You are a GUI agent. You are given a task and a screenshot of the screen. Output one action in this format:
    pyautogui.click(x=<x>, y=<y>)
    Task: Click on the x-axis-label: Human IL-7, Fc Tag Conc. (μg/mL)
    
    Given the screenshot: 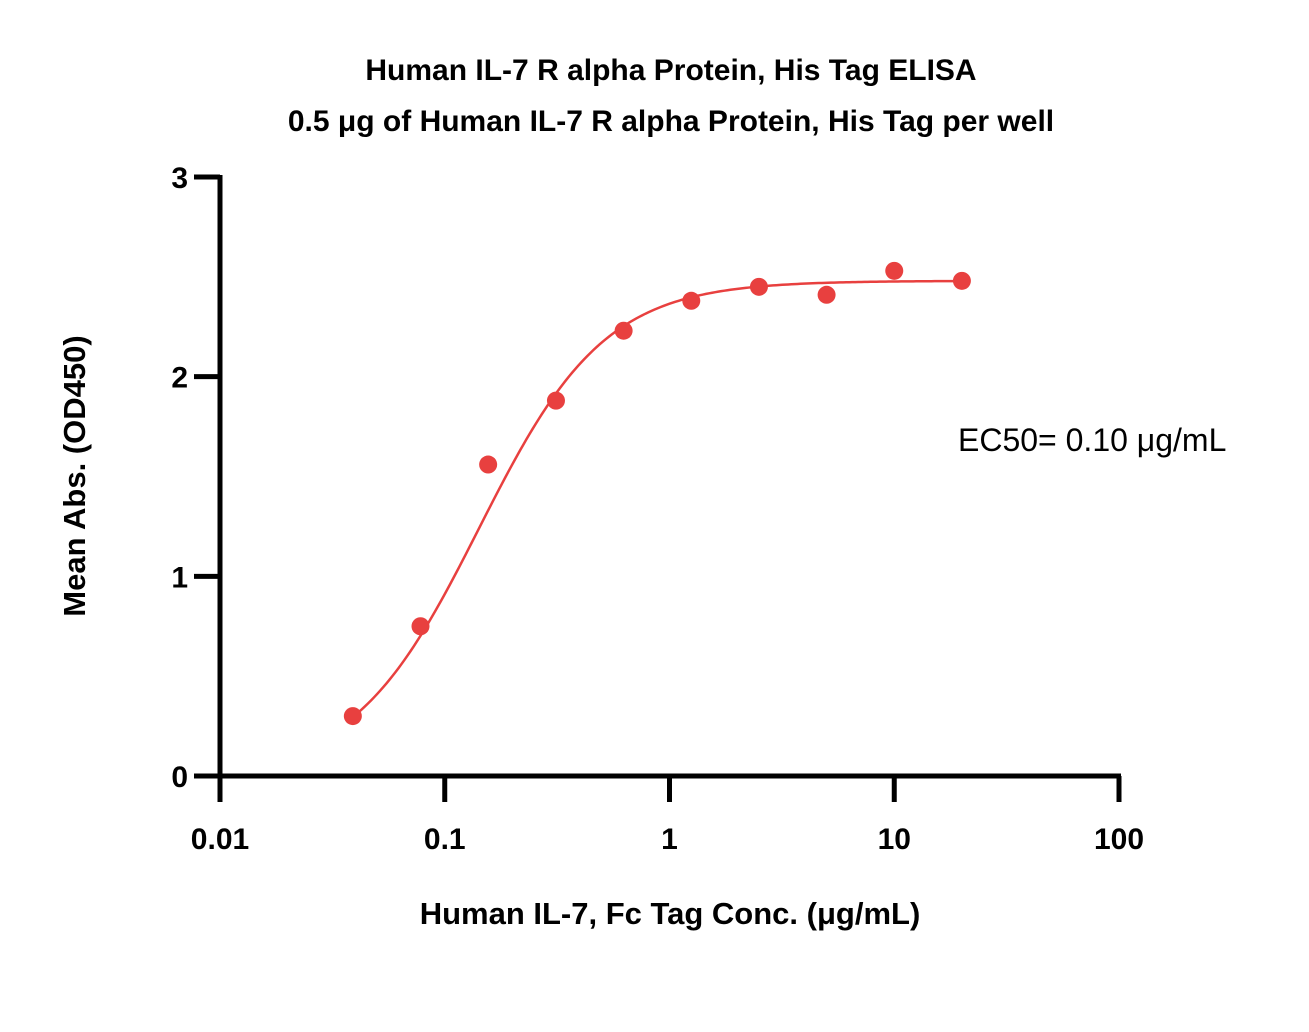 What is the action you would take?
    pyautogui.click(x=670, y=913)
    